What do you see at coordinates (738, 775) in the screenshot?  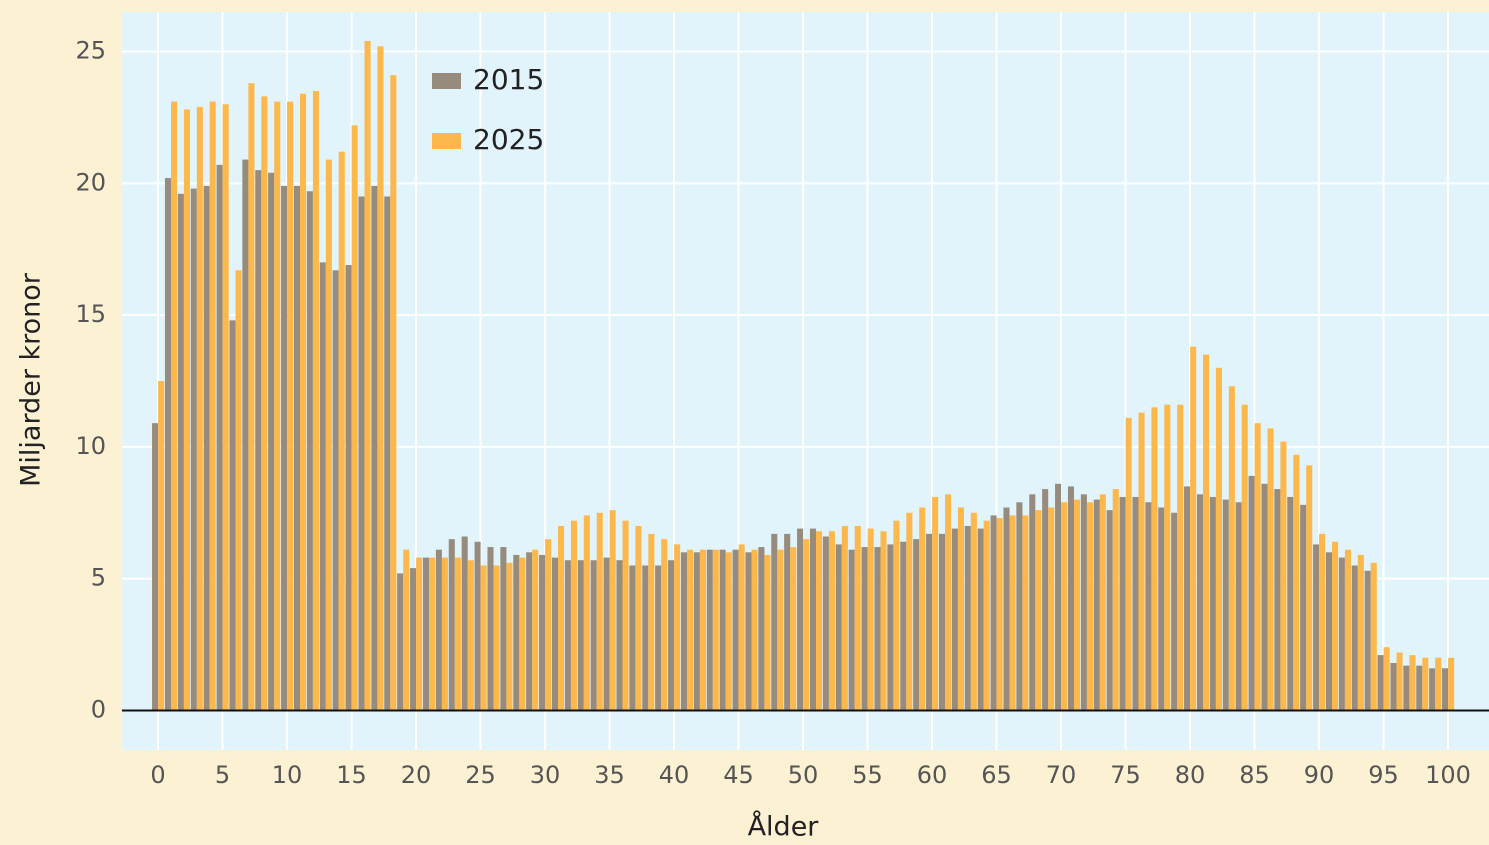 I see `x-tick-label: 45` at bounding box center [738, 775].